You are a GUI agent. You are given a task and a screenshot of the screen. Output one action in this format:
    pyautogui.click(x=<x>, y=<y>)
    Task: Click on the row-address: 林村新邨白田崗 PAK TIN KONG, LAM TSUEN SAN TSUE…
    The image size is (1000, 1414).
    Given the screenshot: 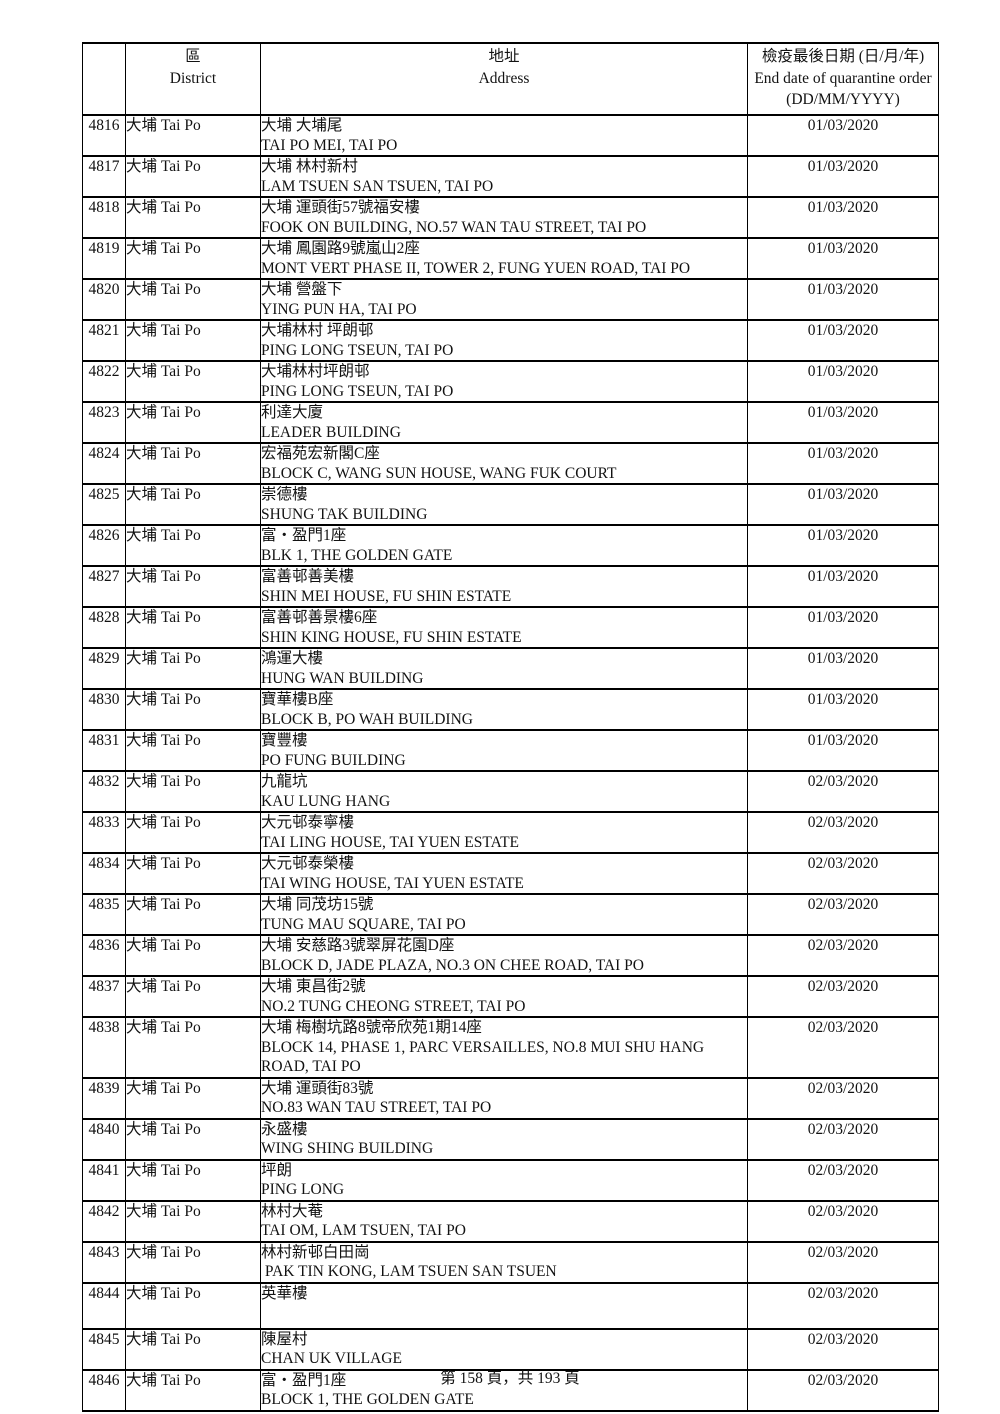 What is the action you would take?
    pyautogui.click(x=504, y=1262)
    